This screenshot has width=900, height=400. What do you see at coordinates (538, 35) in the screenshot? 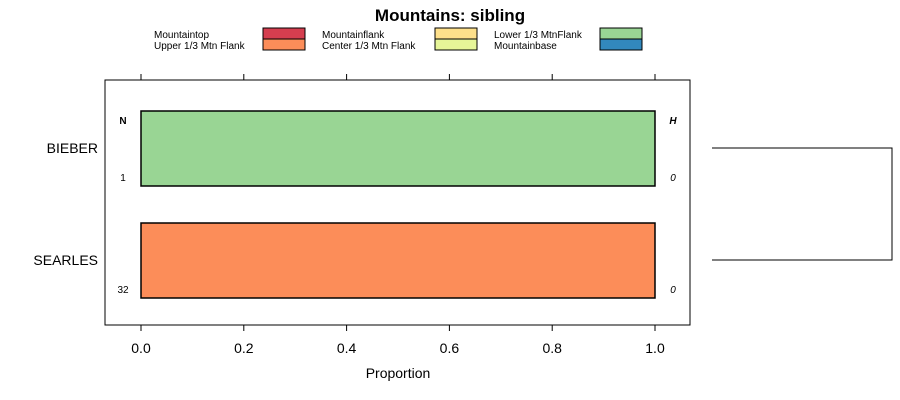
I see `legend-label: Lower 1/3 MtnFlank` at bounding box center [538, 35].